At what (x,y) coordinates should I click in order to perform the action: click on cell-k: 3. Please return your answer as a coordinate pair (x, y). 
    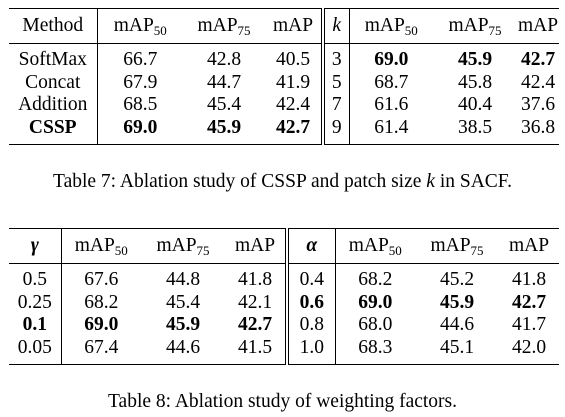
    Looking at the image, I should click on (336, 57).